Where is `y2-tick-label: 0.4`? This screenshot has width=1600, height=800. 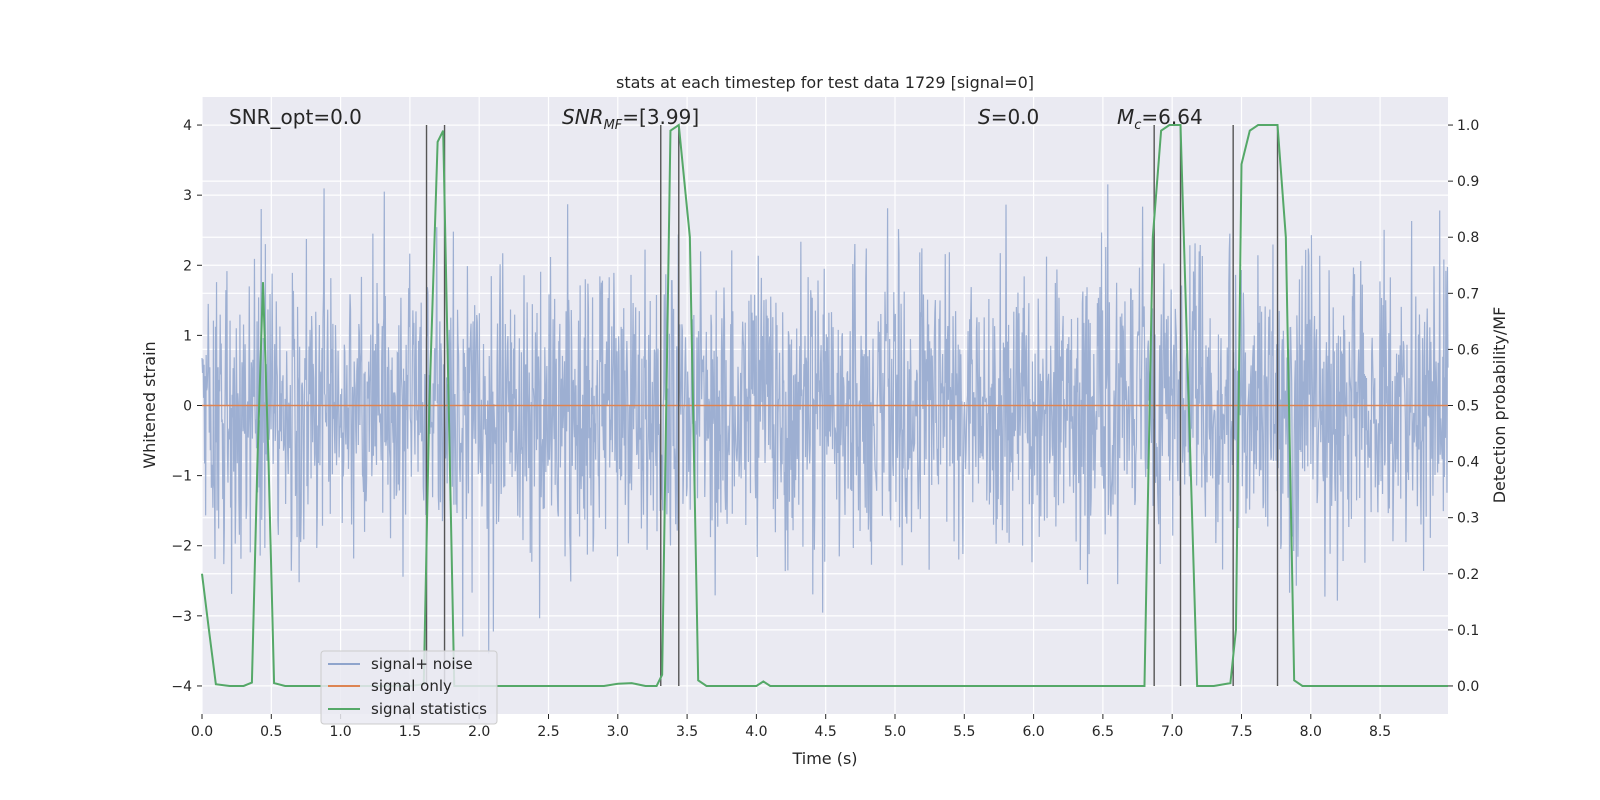
y2-tick-label: 0.4 is located at coordinates (1468, 463).